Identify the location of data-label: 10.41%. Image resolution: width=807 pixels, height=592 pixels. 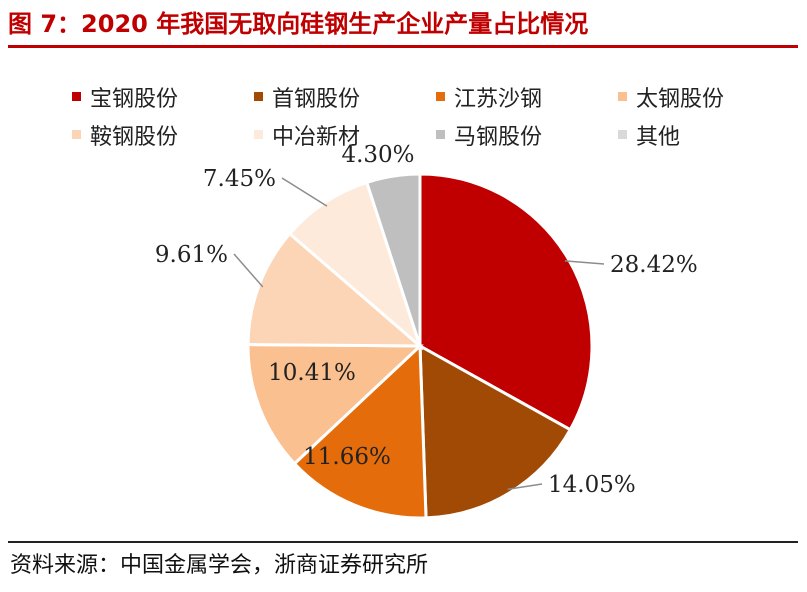
(312, 373).